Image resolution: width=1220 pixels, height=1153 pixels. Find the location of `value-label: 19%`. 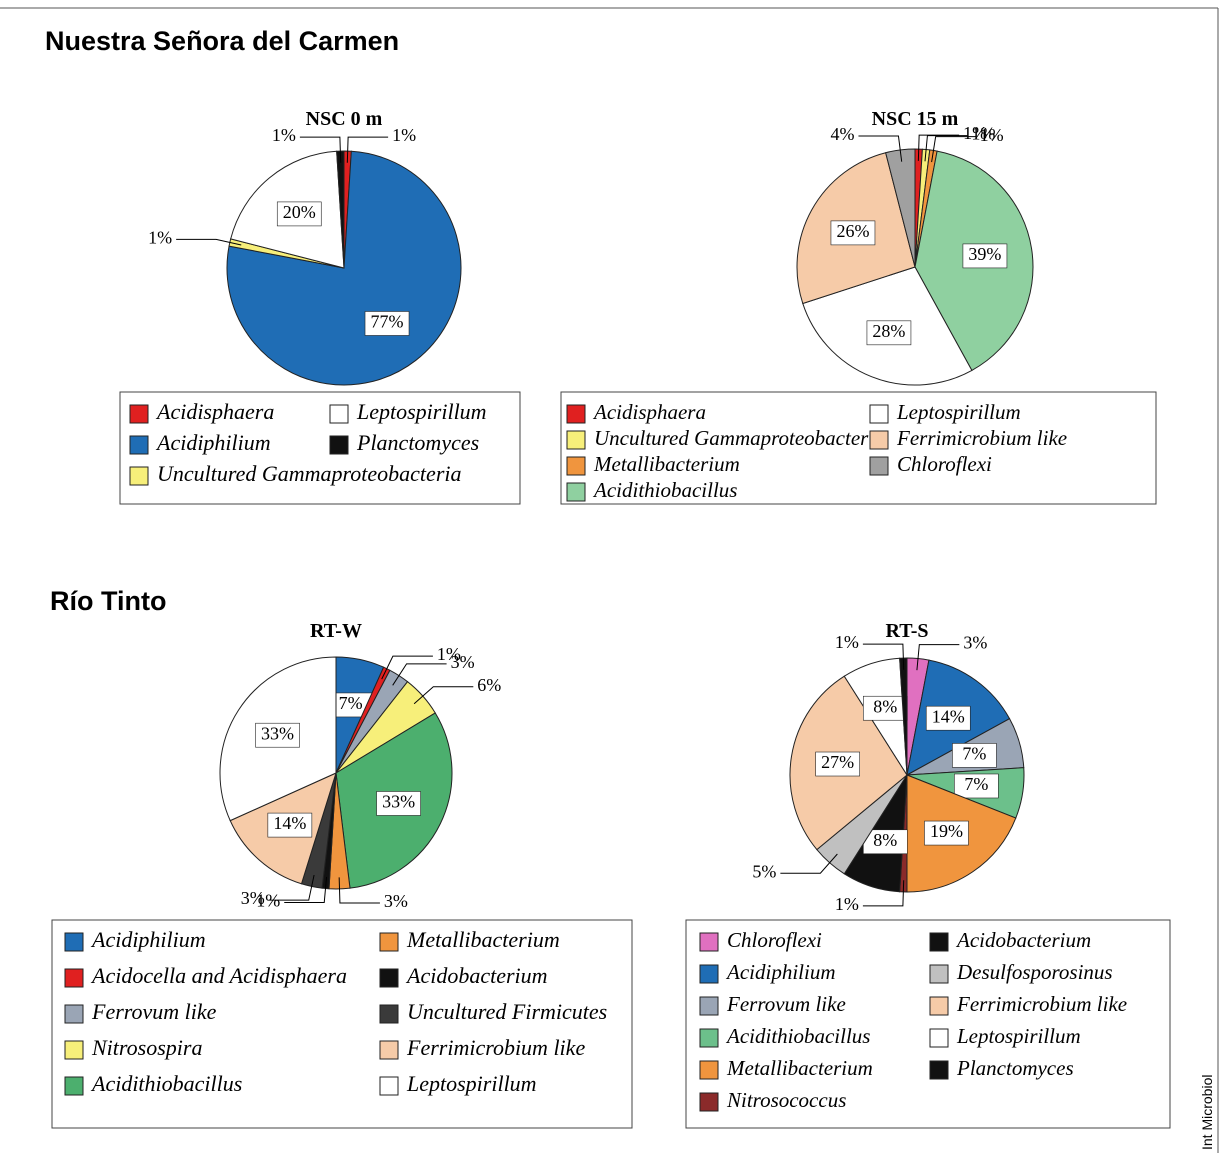

value-label: 19% is located at coordinates (946, 831).